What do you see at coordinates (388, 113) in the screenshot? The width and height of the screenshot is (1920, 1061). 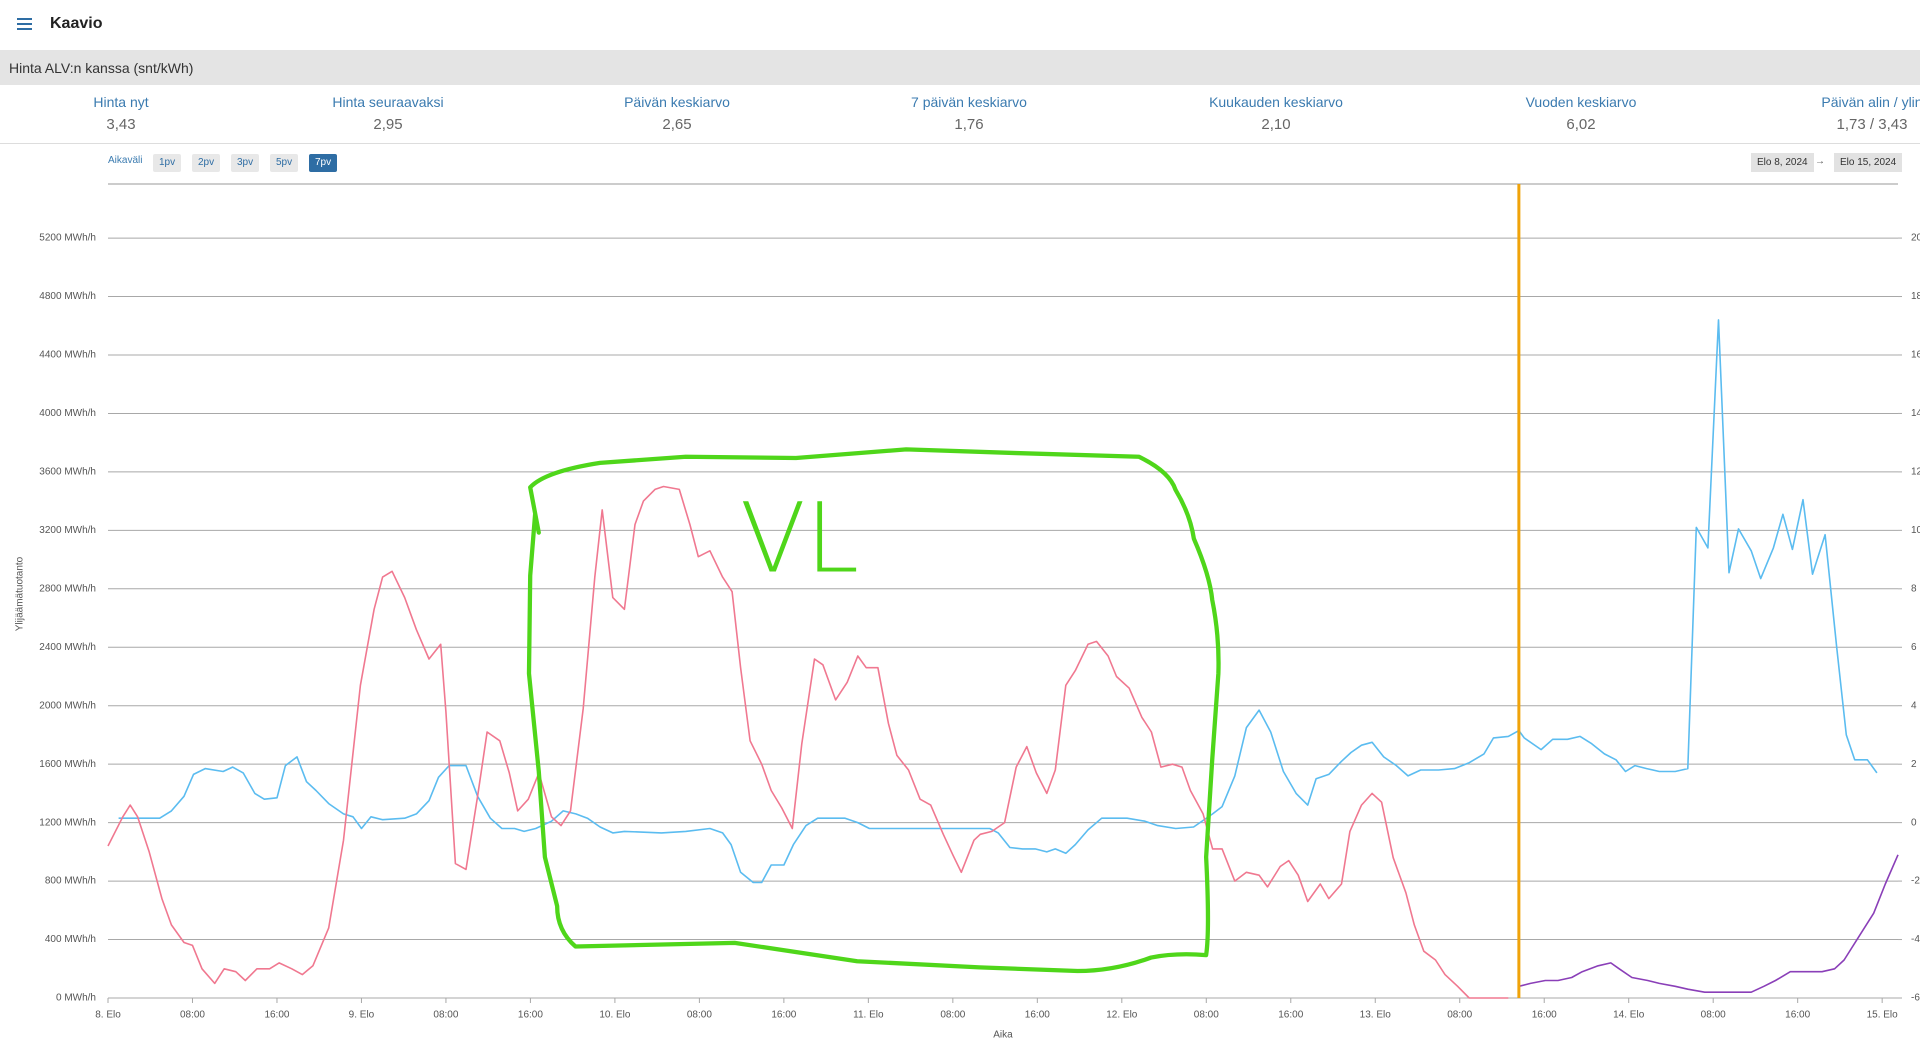 I see `stat: Hinta seuraavaksi 2,95` at bounding box center [388, 113].